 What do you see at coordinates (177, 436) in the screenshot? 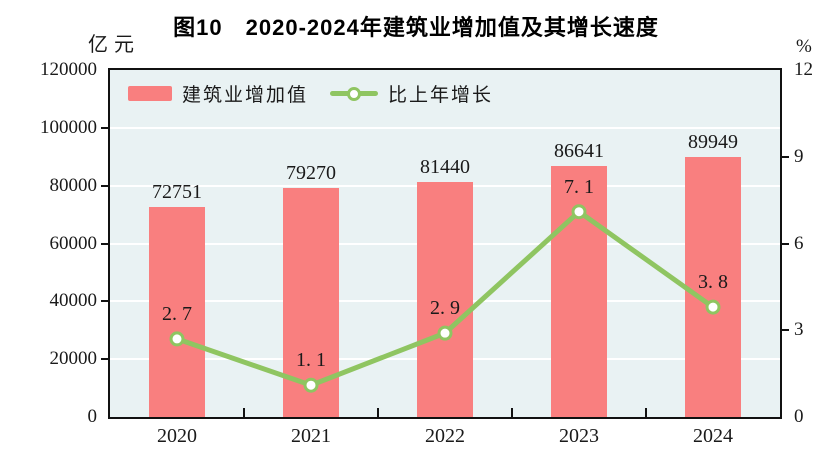
I see `x-axis-category-label: 2020` at bounding box center [177, 436].